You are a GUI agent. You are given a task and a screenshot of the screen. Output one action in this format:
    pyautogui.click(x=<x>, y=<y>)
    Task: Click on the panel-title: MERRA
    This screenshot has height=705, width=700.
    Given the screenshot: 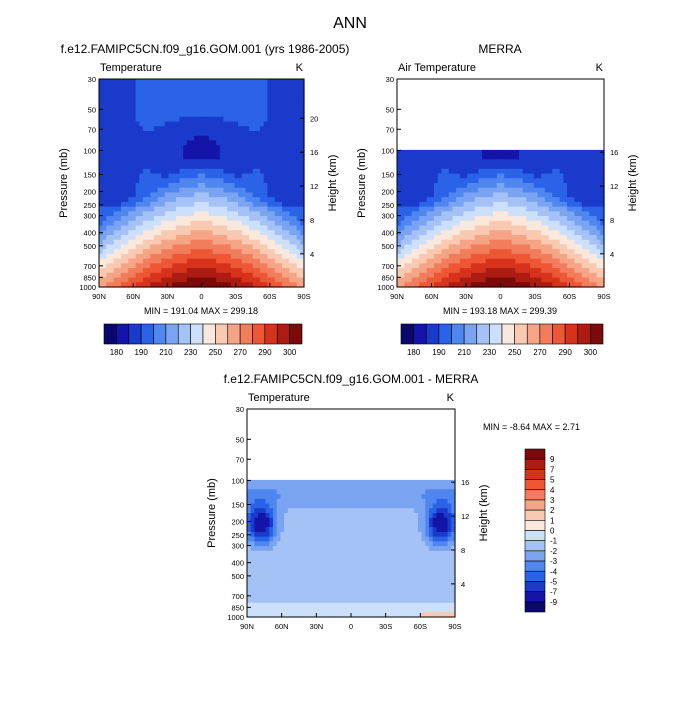 What is the action you would take?
    pyautogui.click(x=499, y=49)
    